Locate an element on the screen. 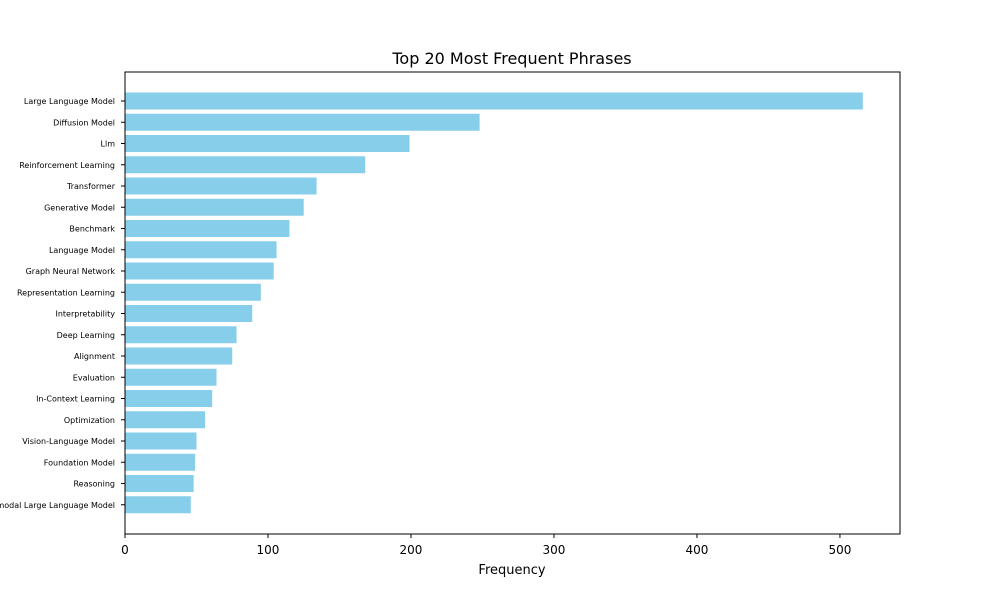  y-tick-label: In-Context Learning is located at coordinates (75, 399).